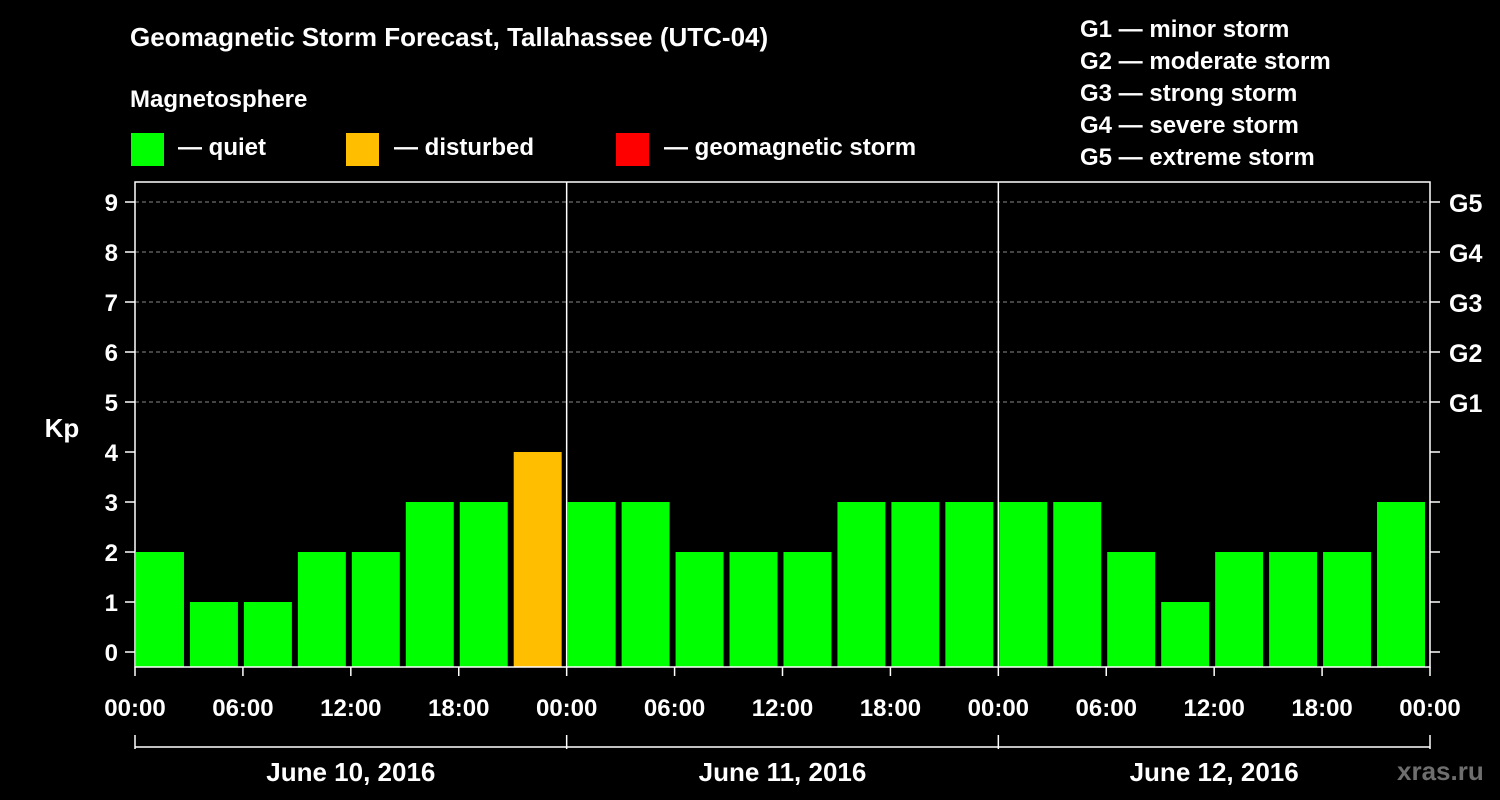 This screenshot has width=1500, height=800. I want to click on watermark: xras.ru, so click(1440, 771).